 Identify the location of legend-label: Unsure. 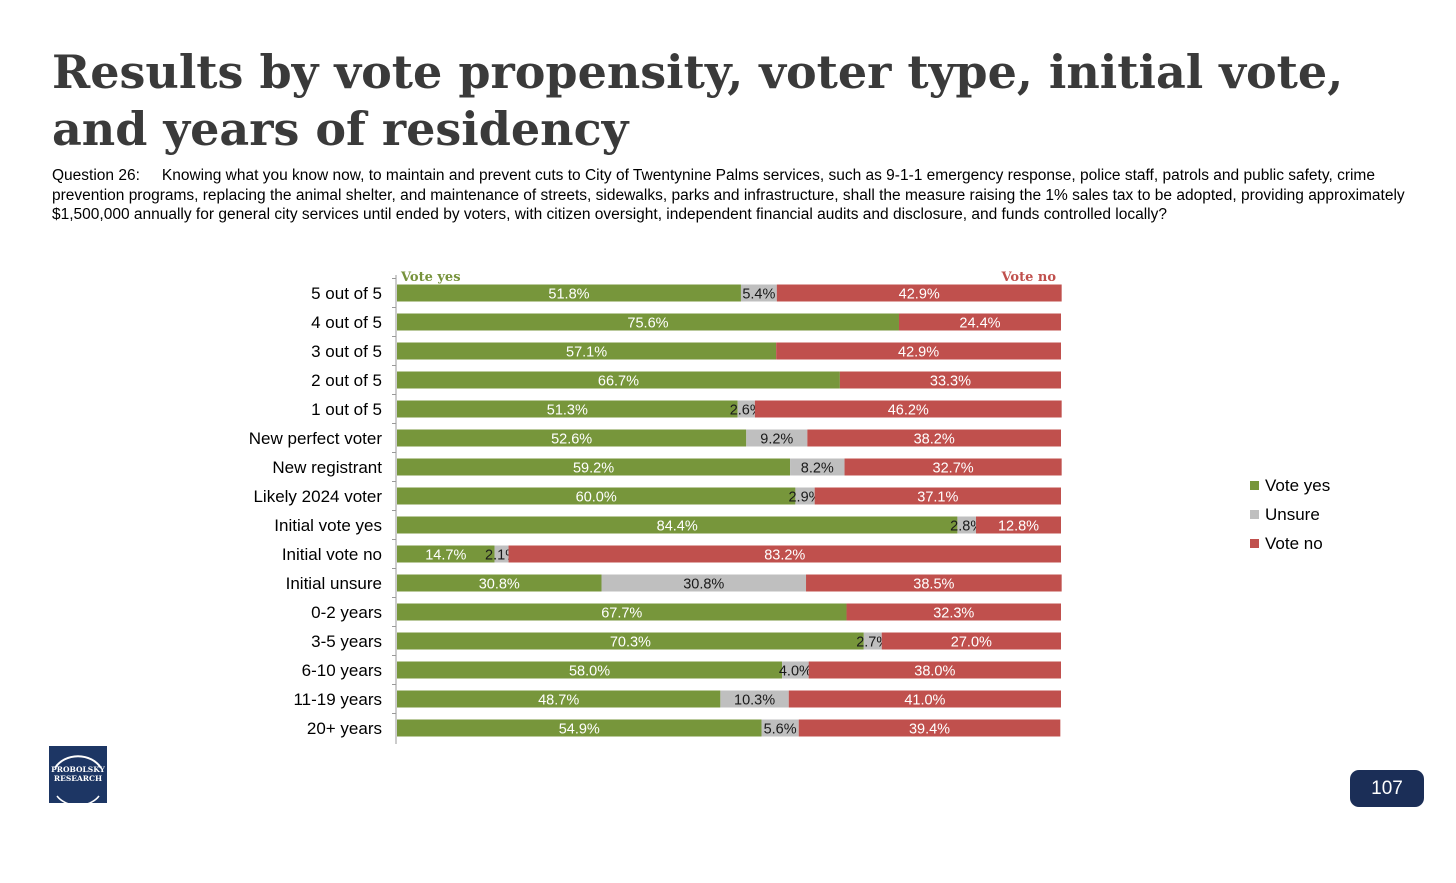
(1292, 514).